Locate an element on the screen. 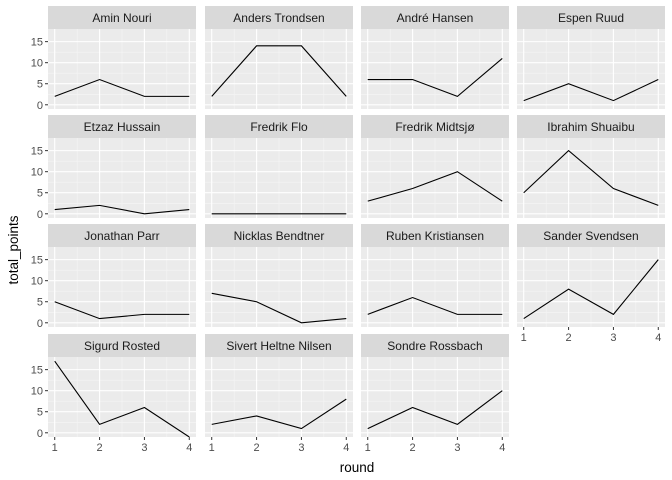  facet-panel: Sigurd Rosted 0 5 10 15 1 2 3 4 is located at coordinates (113, 394).